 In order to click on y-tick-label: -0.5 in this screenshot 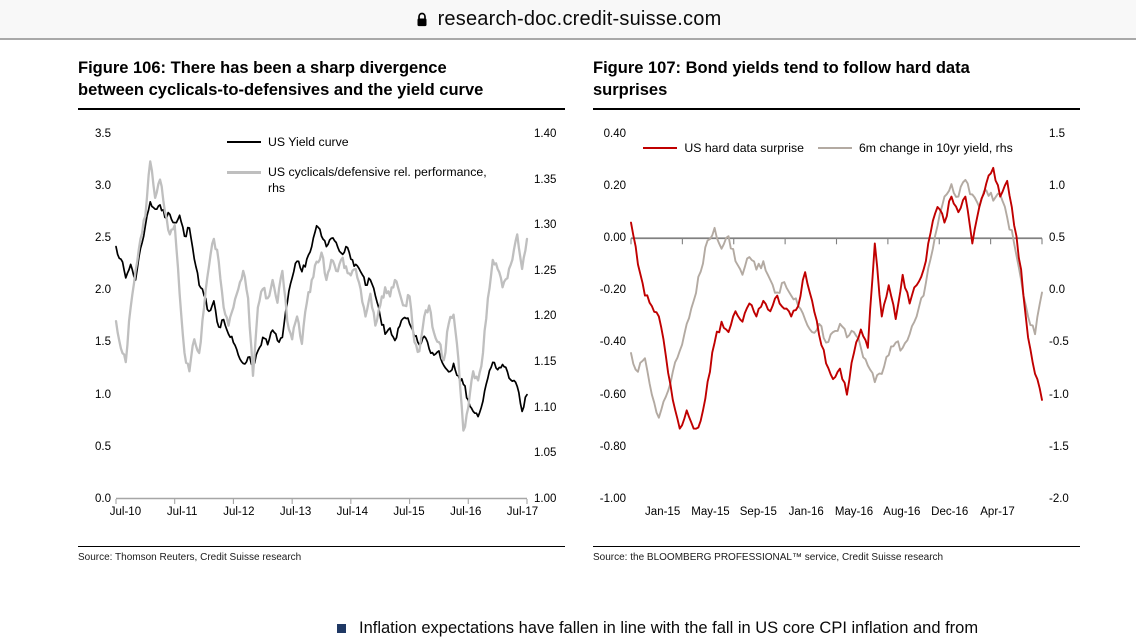, I will do `click(1059, 342)`.